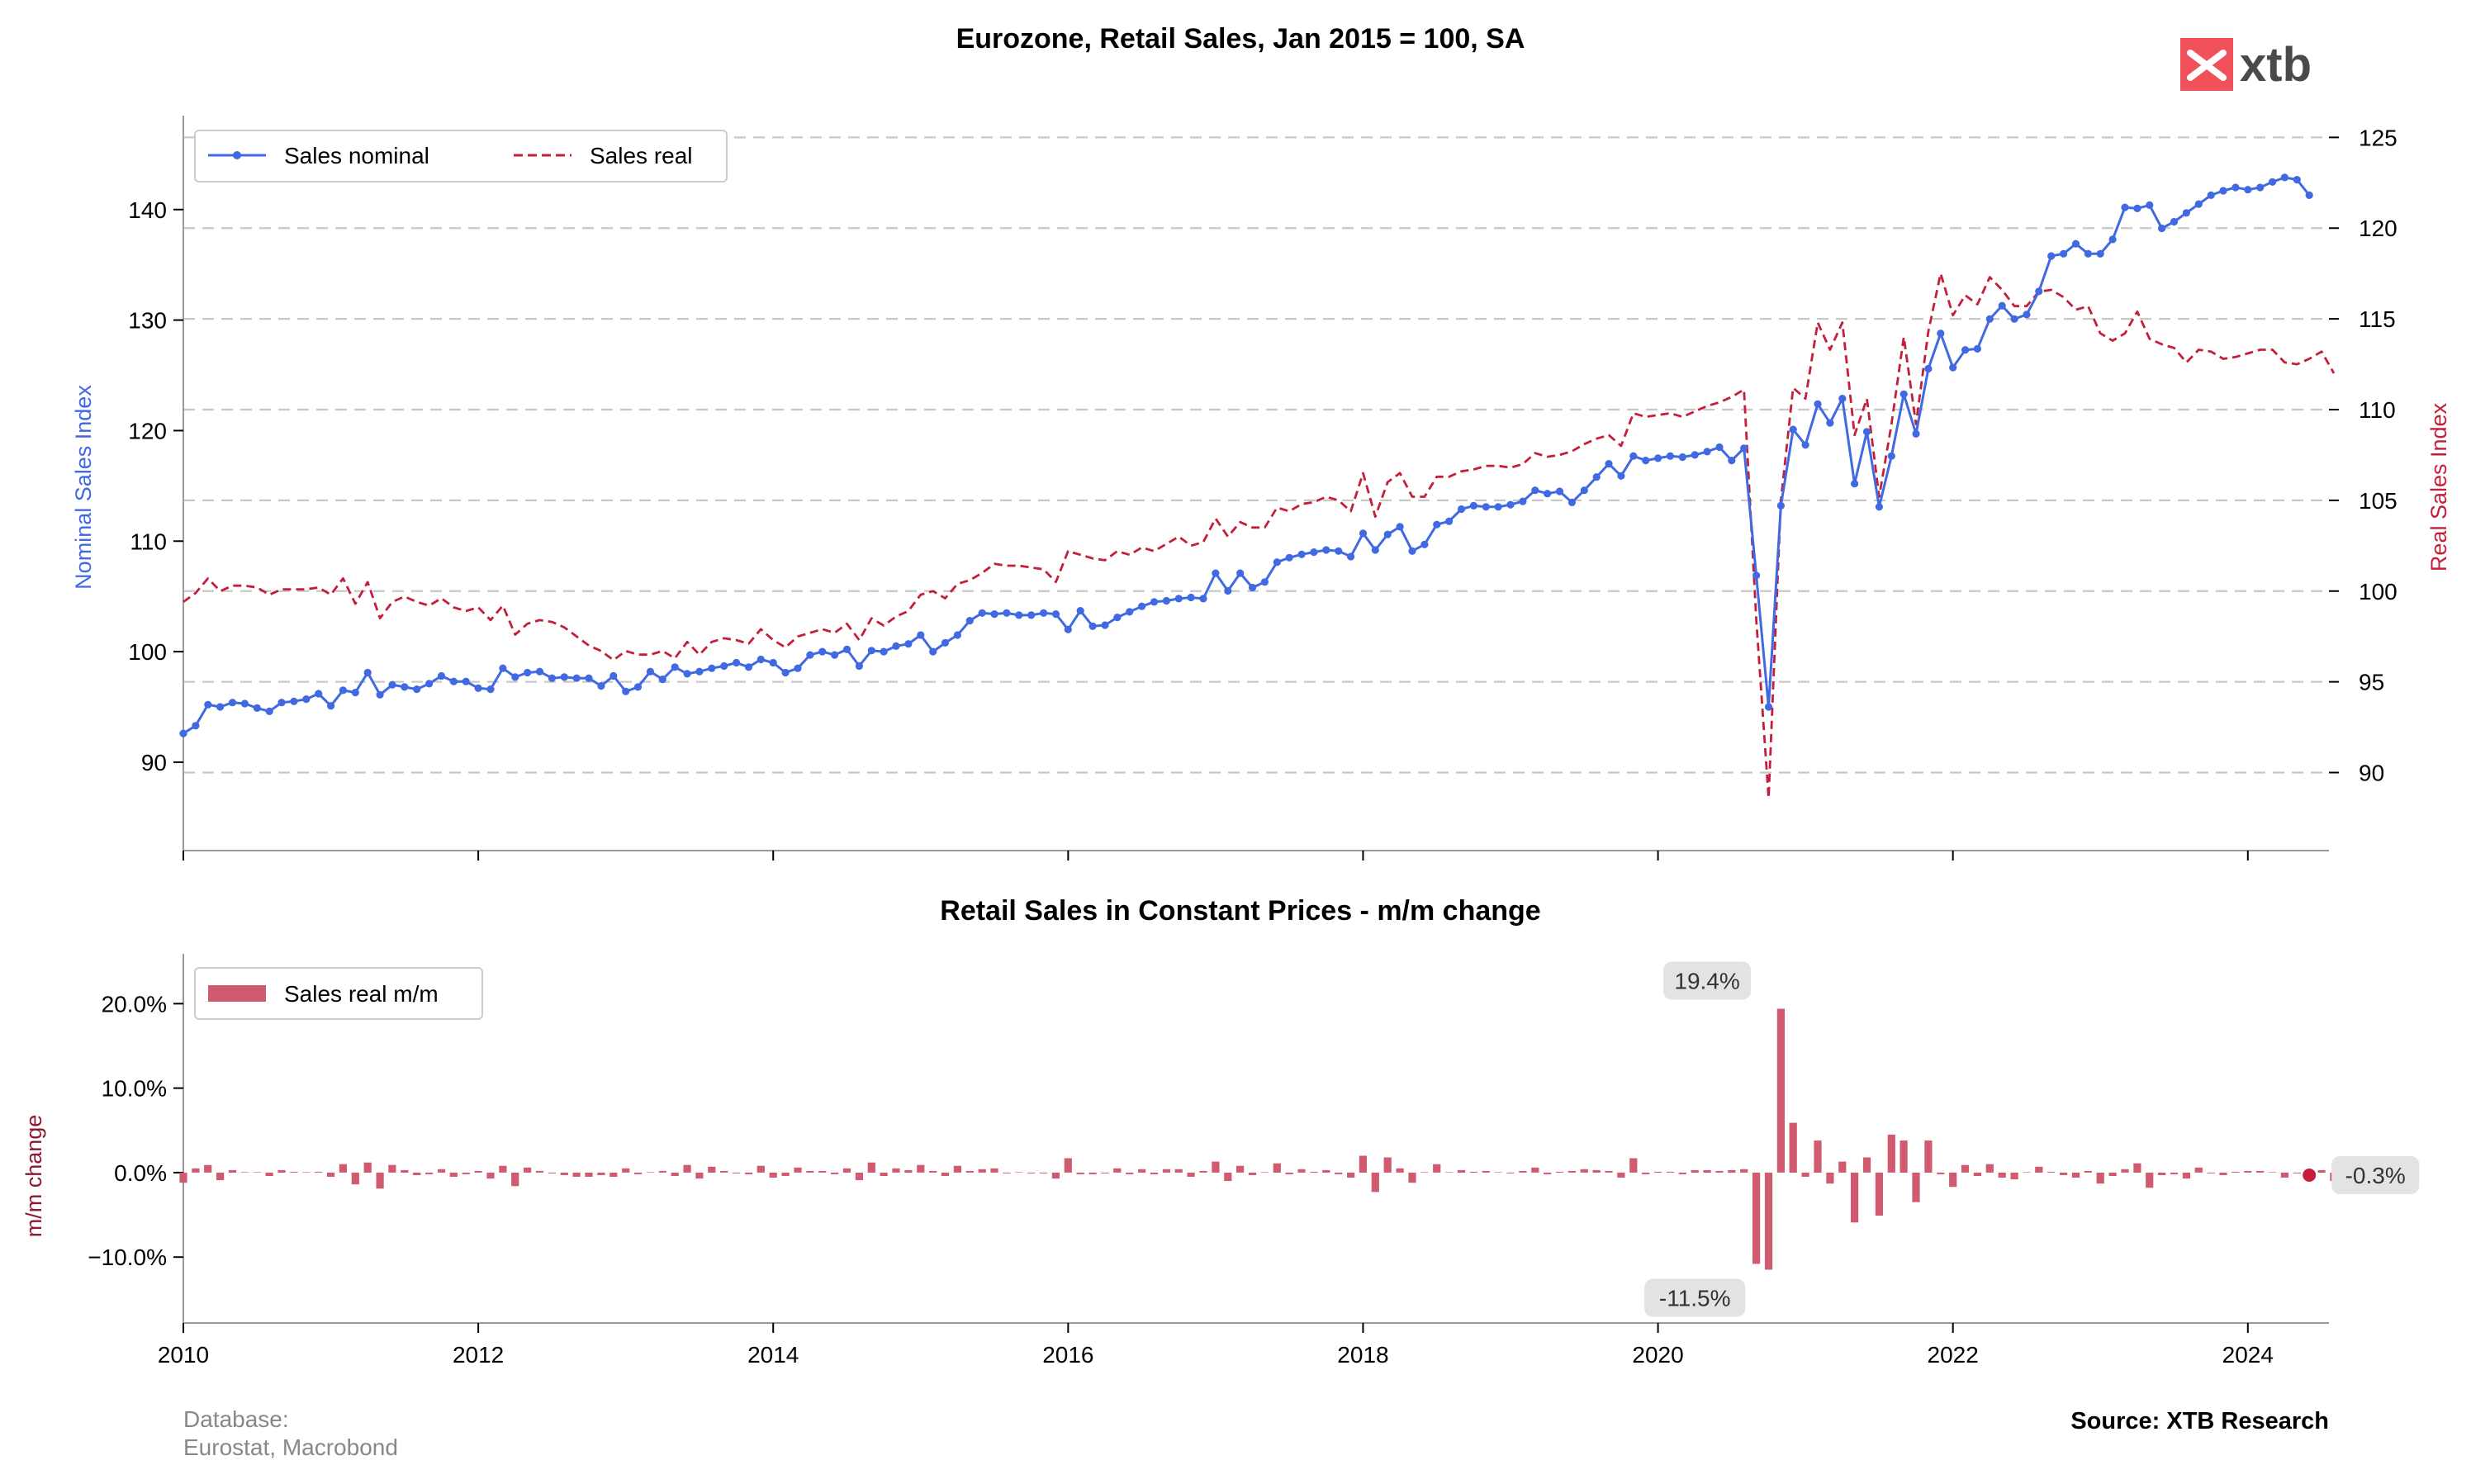 The image size is (2471, 1484). What do you see at coordinates (2378, 592) in the screenshot?
I see `right-tick-label-100: 100` at bounding box center [2378, 592].